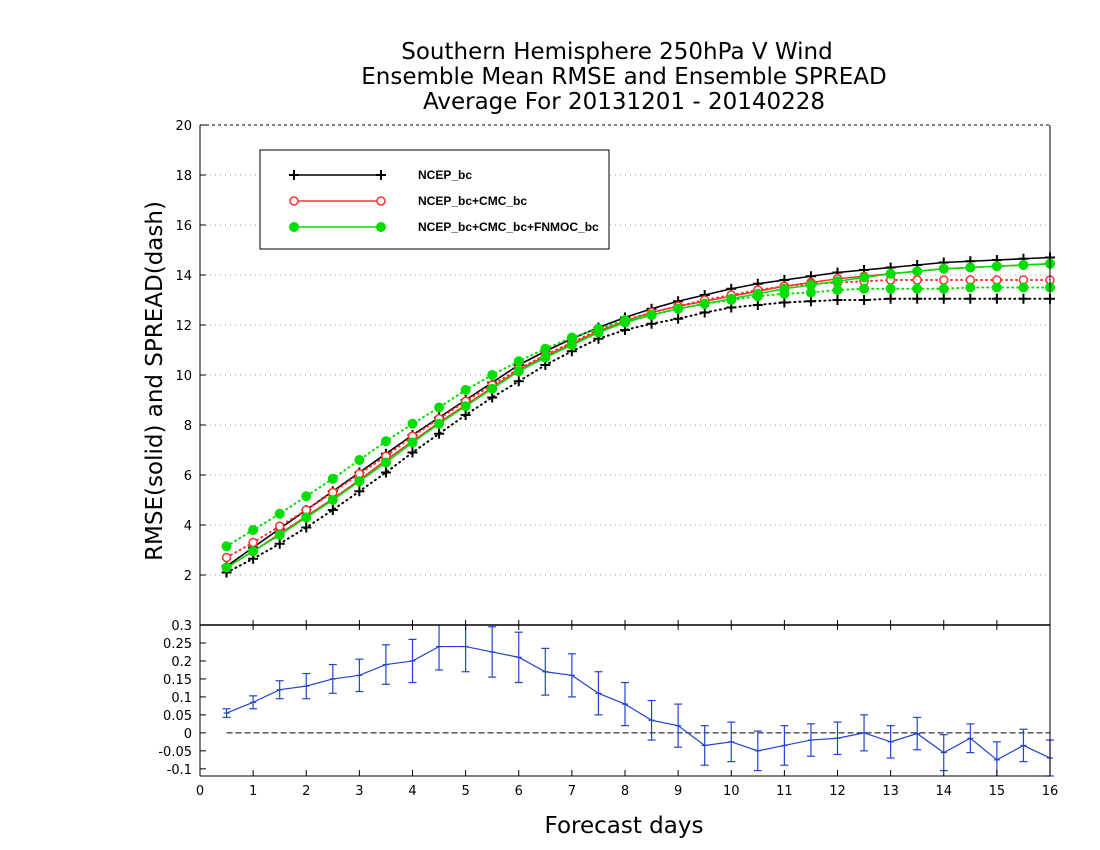 Image resolution: width=1100 pixels, height=850 pixels. What do you see at coordinates (445, 175) in the screenshot?
I see `legend-label: NCEP_bc` at bounding box center [445, 175].